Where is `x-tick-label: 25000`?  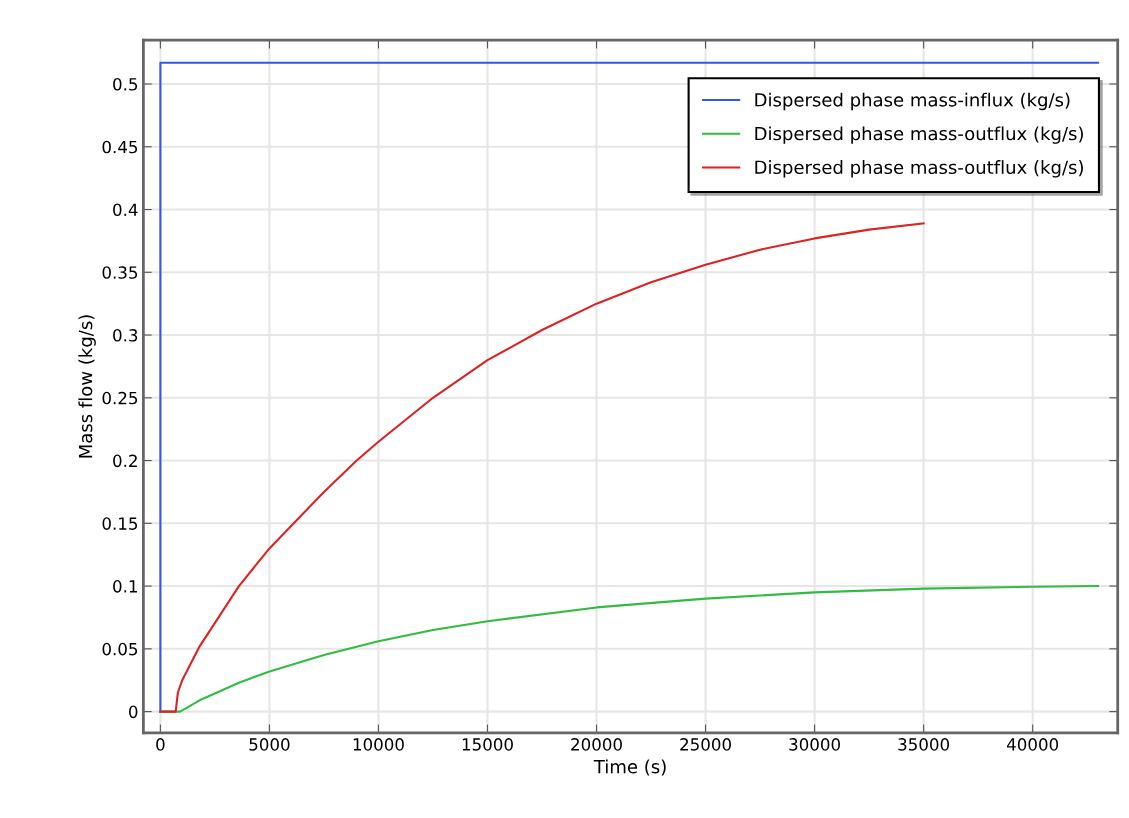 x-tick-label: 25000 is located at coordinates (705, 744).